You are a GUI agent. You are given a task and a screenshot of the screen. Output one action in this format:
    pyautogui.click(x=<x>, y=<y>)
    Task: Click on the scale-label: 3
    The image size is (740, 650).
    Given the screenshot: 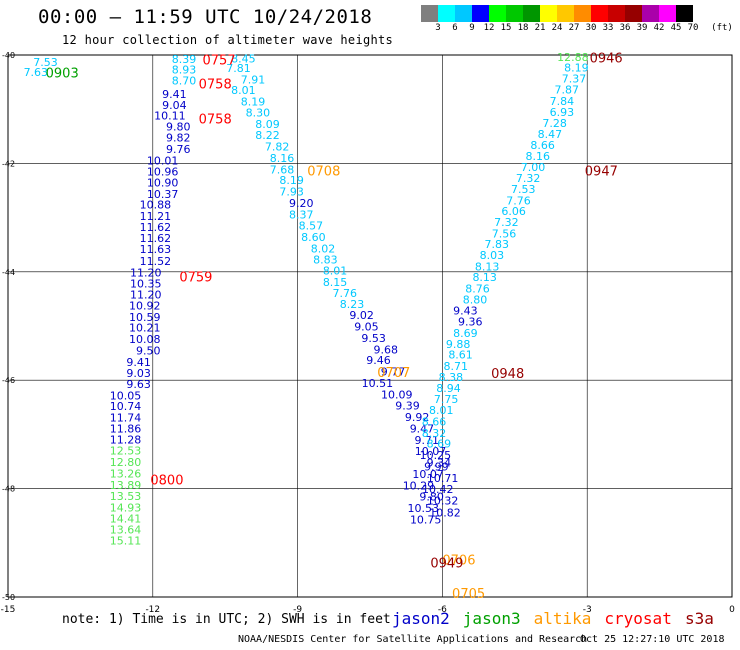 What is the action you would take?
    pyautogui.click(x=438, y=28)
    